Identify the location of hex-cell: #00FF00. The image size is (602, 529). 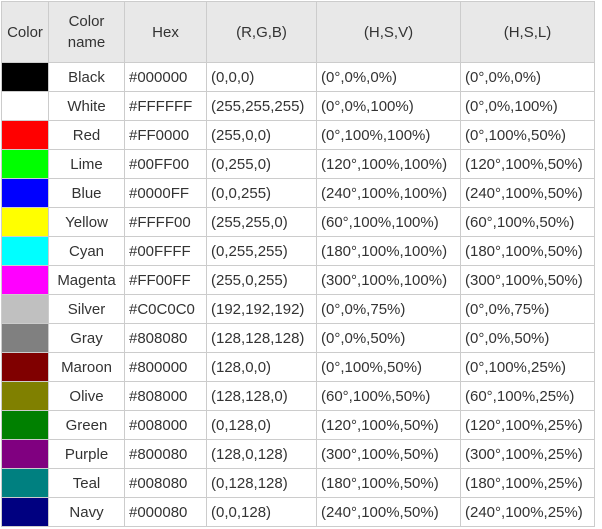
(165, 164).